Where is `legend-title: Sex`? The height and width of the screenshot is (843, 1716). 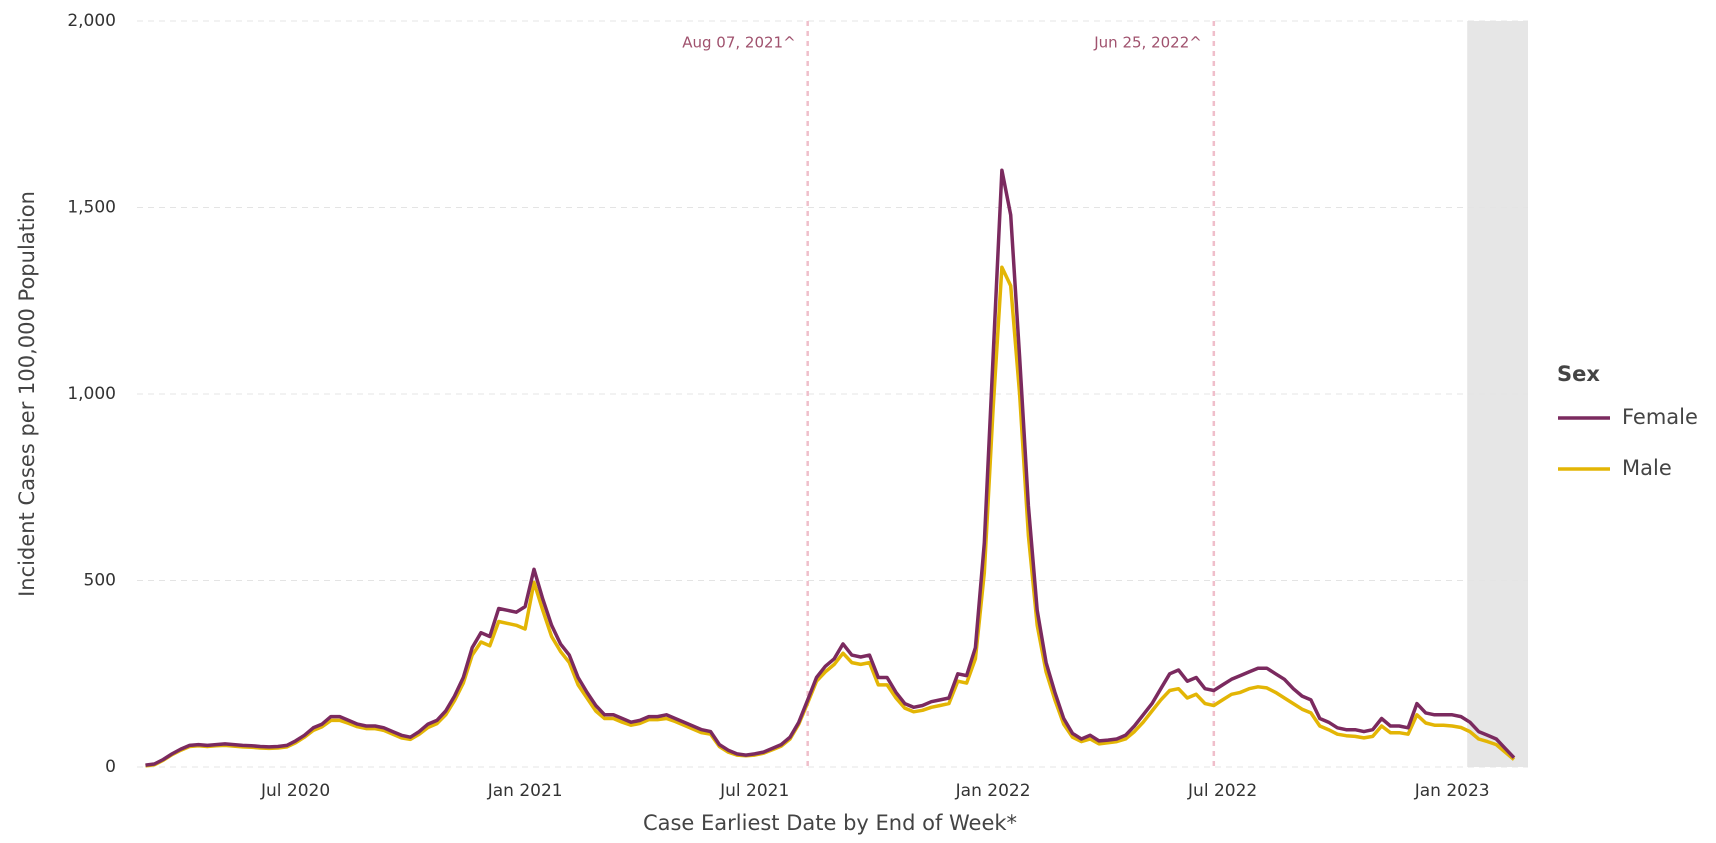
legend-title: Sex is located at coordinates (1578, 374).